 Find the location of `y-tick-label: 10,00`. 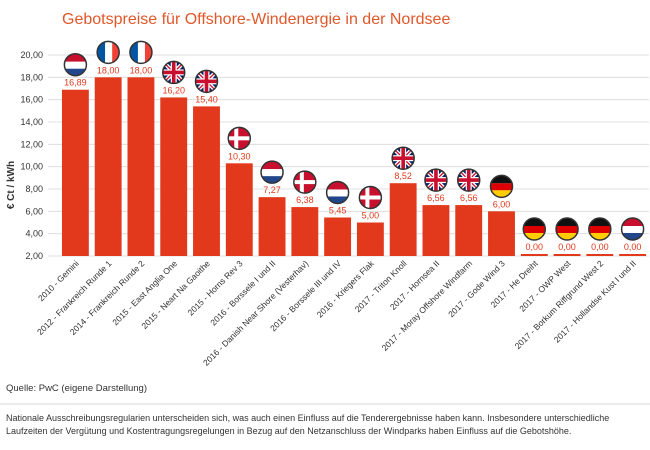

y-tick-label: 10,00 is located at coordinates (31, 167).